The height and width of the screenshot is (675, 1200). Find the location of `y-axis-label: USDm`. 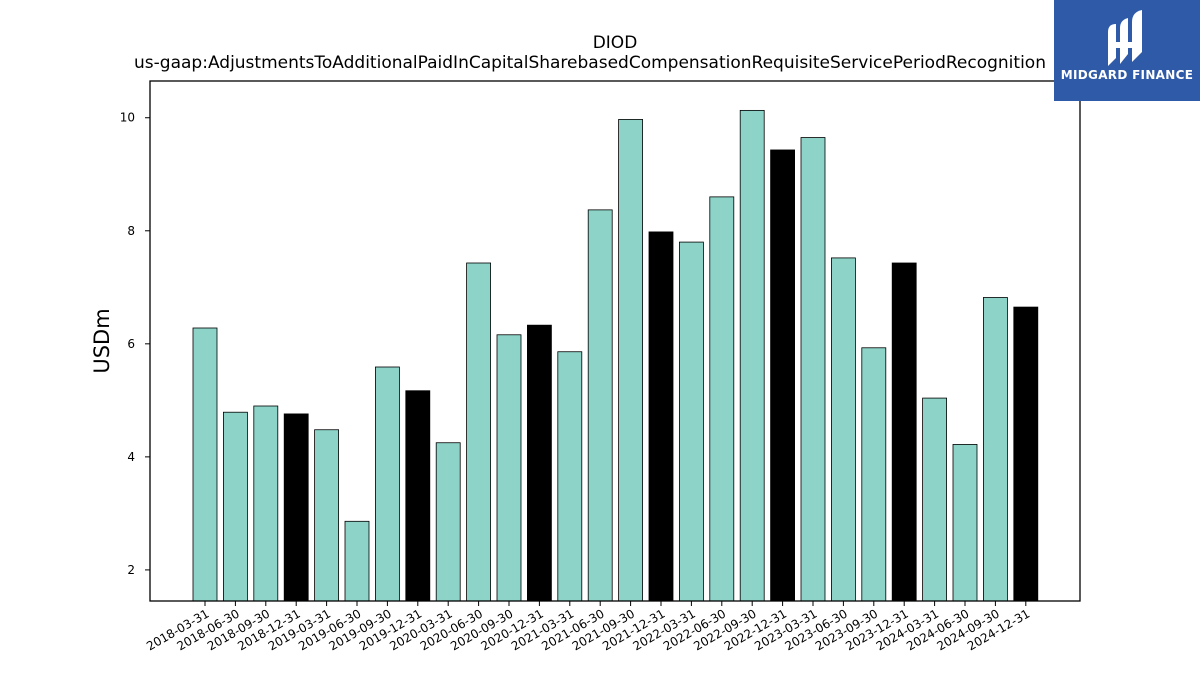

y-axis-label: USDm is located at coordinates (102, 340).